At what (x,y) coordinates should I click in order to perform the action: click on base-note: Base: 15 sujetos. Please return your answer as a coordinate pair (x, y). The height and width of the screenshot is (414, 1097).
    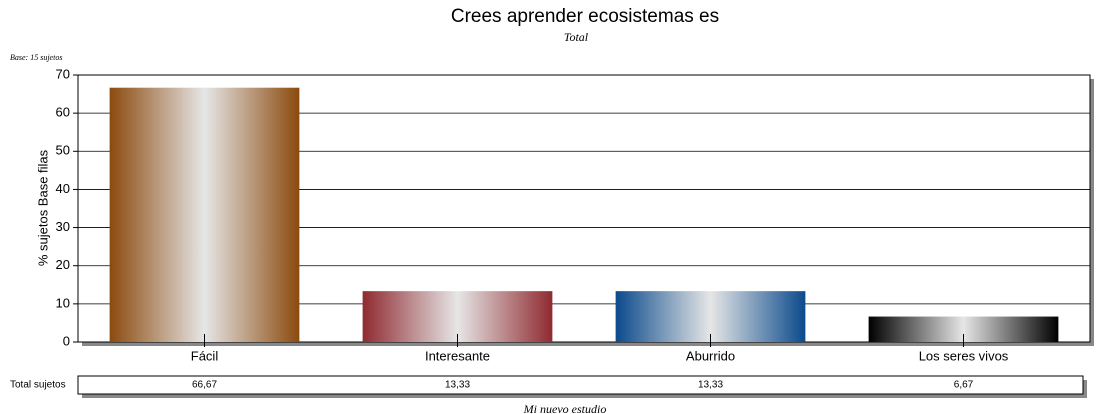
    Looking at the image, I should click on (36, 57).